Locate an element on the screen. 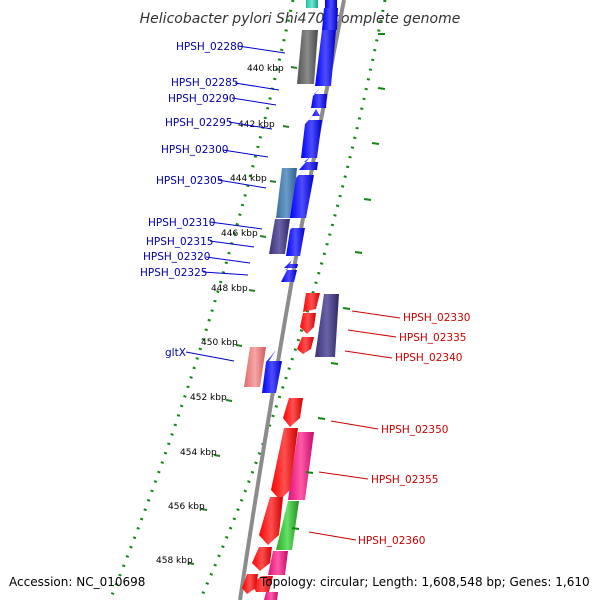  gene-label-hpsh-02335: HPSH_02335 is located at coordinates (432, 338).